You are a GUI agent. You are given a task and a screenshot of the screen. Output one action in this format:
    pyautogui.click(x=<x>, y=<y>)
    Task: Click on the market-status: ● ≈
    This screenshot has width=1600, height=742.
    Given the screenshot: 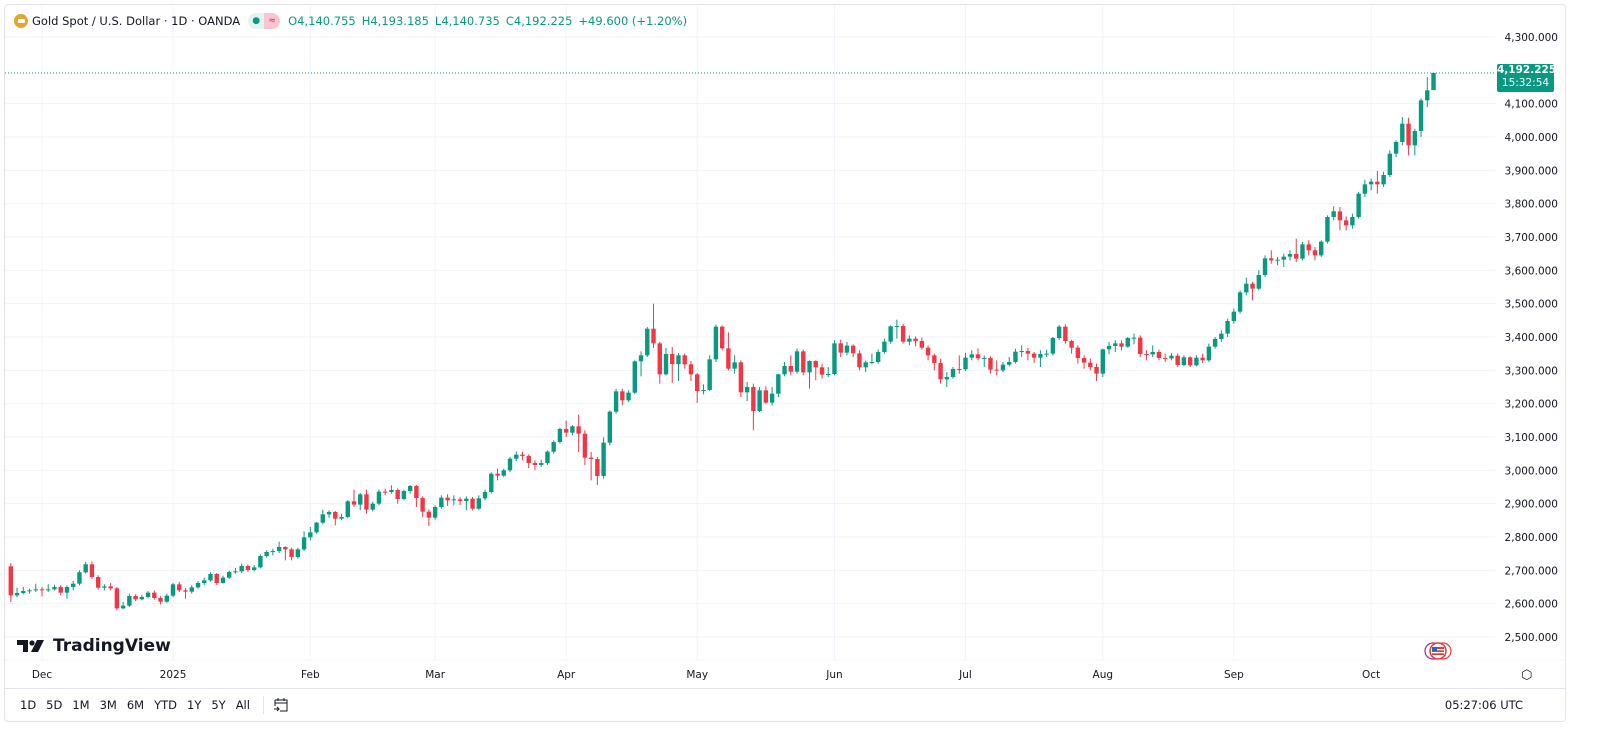 What is the action you would take?
    pyautogui.click(x=264, y=21)
    